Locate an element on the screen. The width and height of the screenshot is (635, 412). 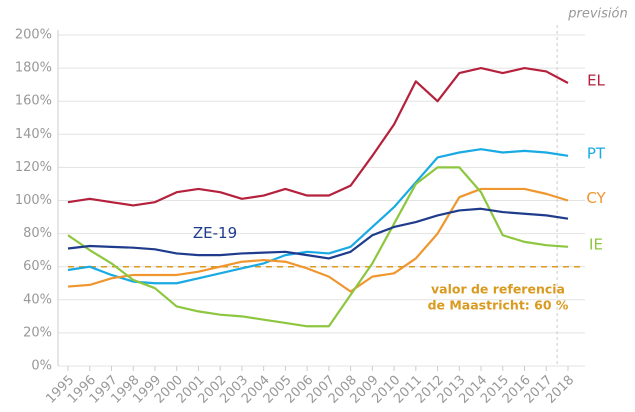
y-tick-label: 180% is located at coordinates (33, 68).